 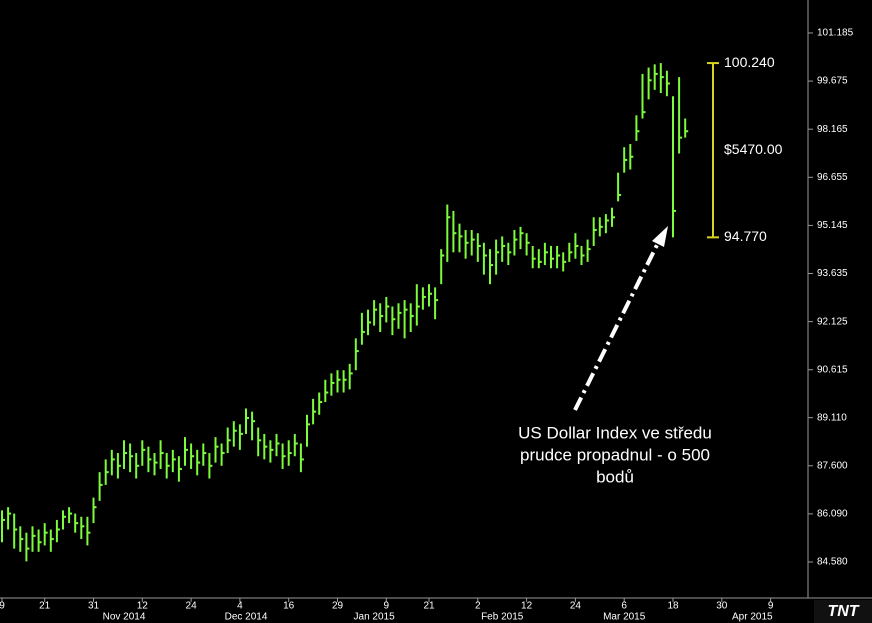 What do you see at coordinates (615, 454) in the screenshot?
I see `annotation-line: prudce propadnul - o 500` at bounding box center [615, 454].